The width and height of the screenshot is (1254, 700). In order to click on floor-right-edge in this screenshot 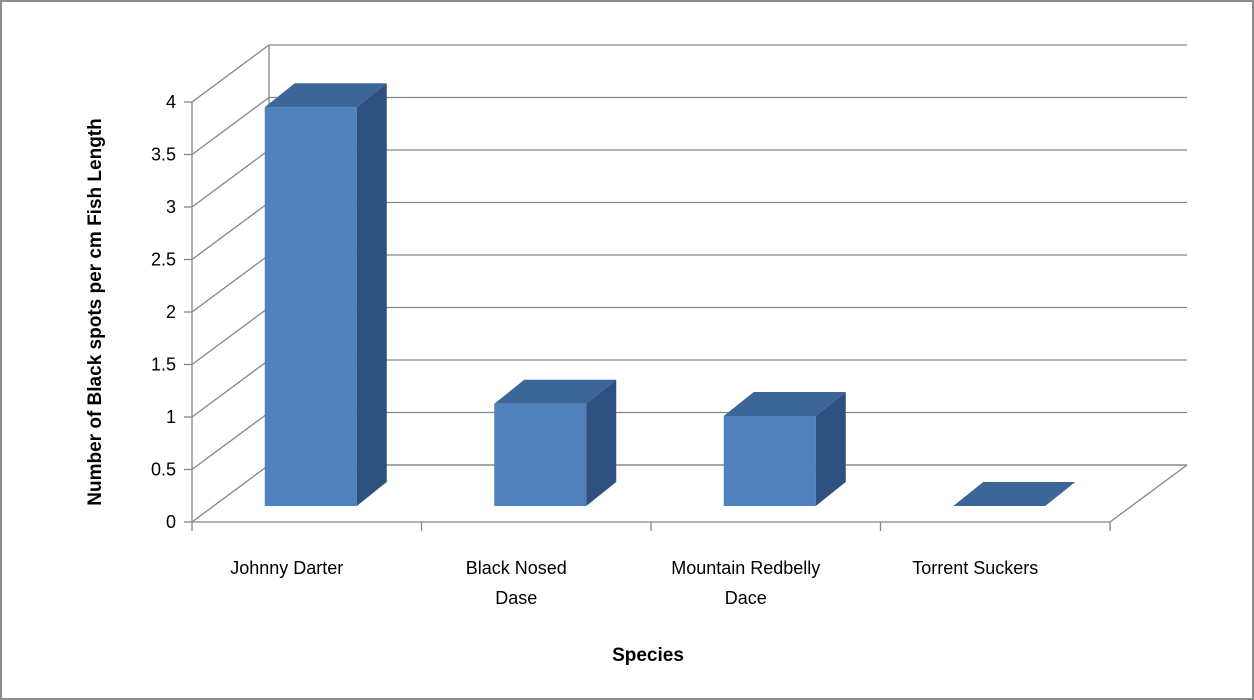, I will do `click(1148, 493)`.